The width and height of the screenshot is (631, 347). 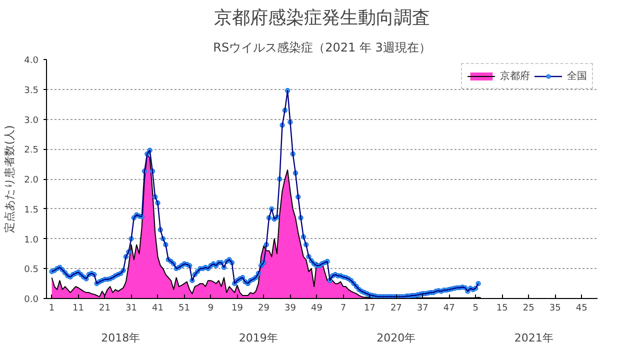 What do you see at coordinates (449, 309) in the screenshot?
I see `x-tick-label: 47` at bounding box center [449, 309].